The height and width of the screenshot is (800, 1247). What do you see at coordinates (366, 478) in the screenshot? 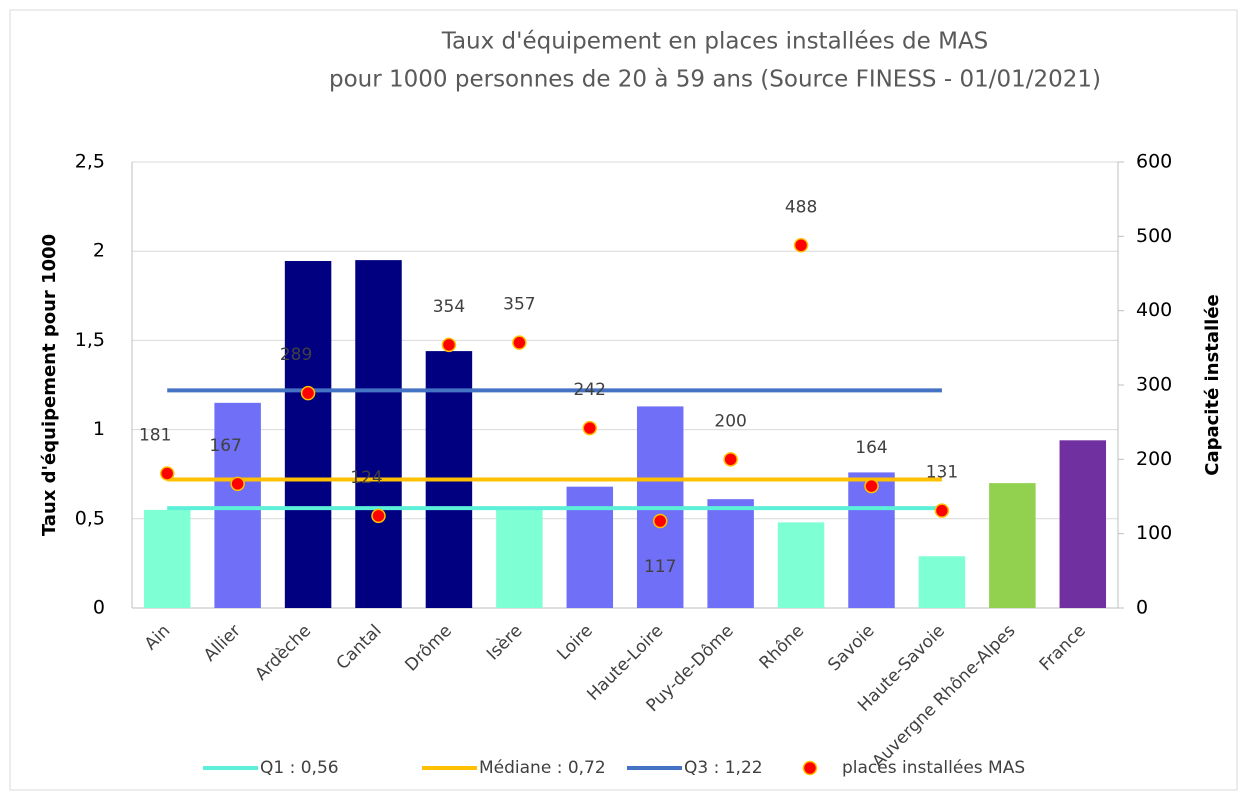
I see `data-label: 124` at bounding box center [366, 478].